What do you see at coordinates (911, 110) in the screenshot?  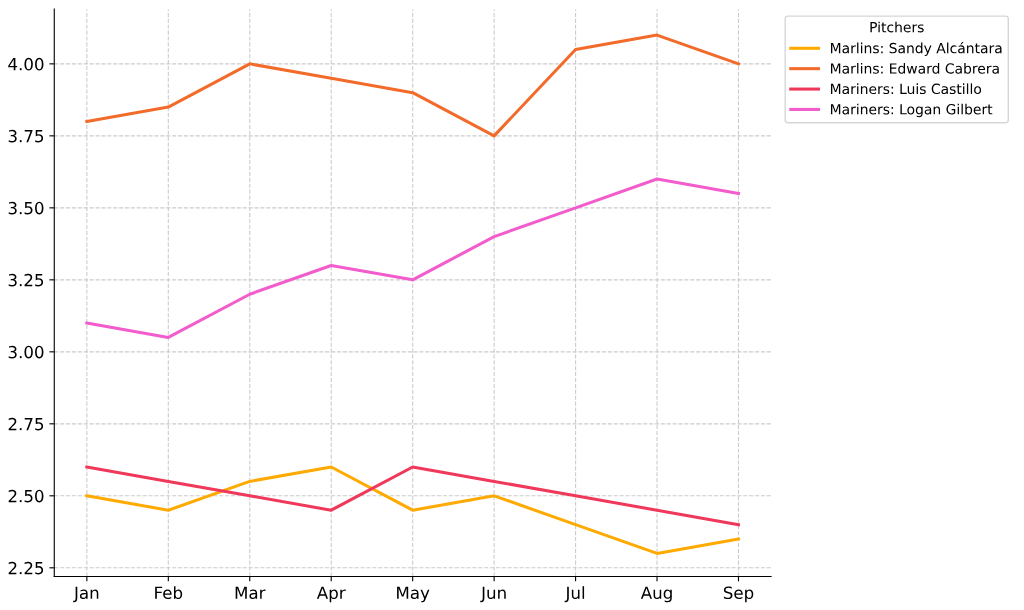 I see `legend-label: Mariners: Logan Gilbert` at bounding box center [911, 110].